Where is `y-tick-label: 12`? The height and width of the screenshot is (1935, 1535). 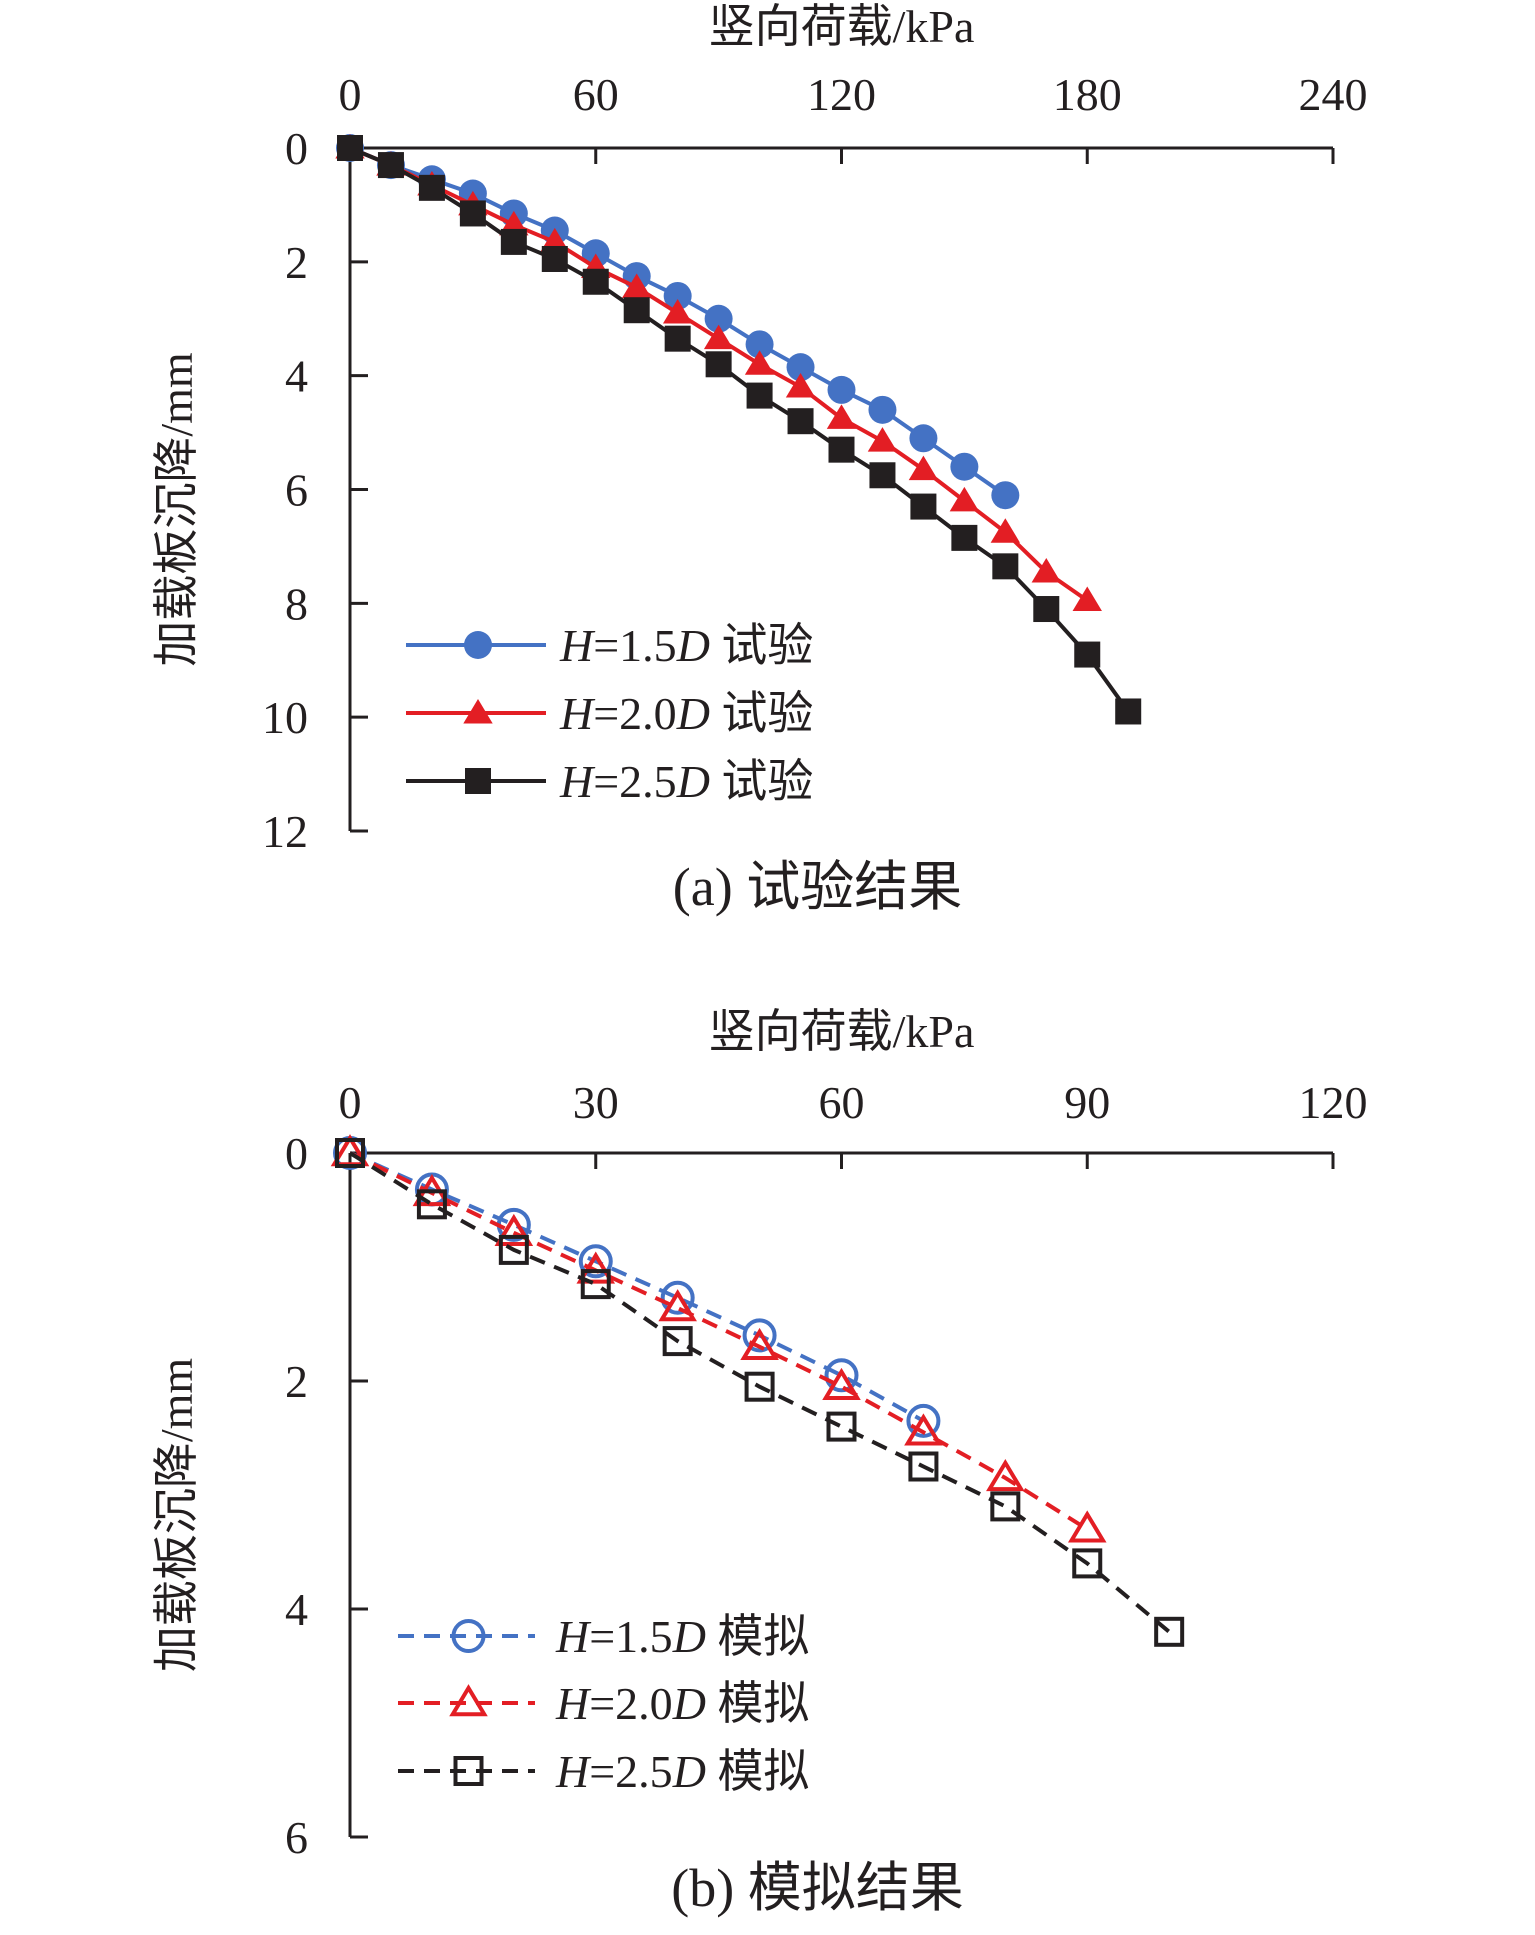 y-tick-label: 12 is located at coordinates (285, 831).